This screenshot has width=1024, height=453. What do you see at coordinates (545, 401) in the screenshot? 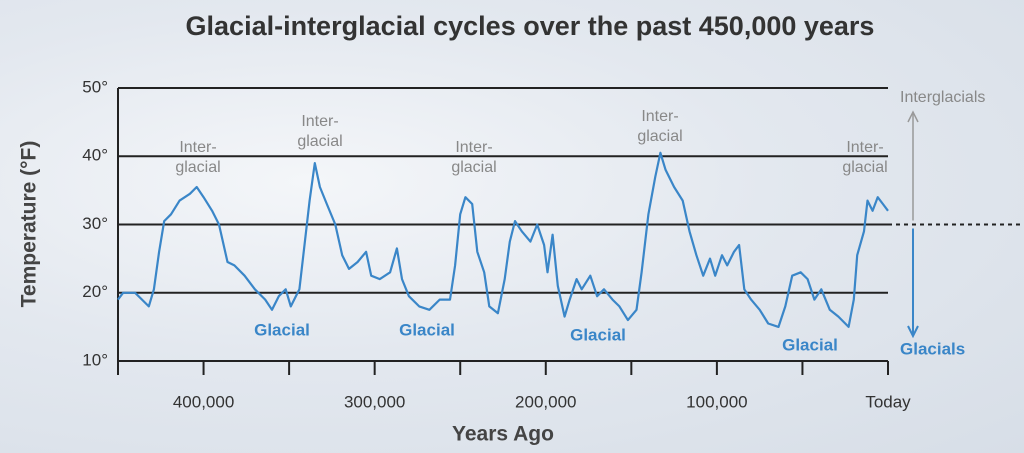
I see `x-tick-label: 200,000` at bounding box center [545, 401].